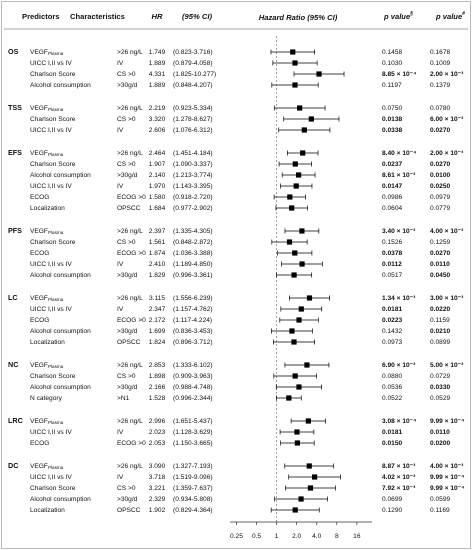  I want to click on p-value-1: 0.0973, so click(392, 342).